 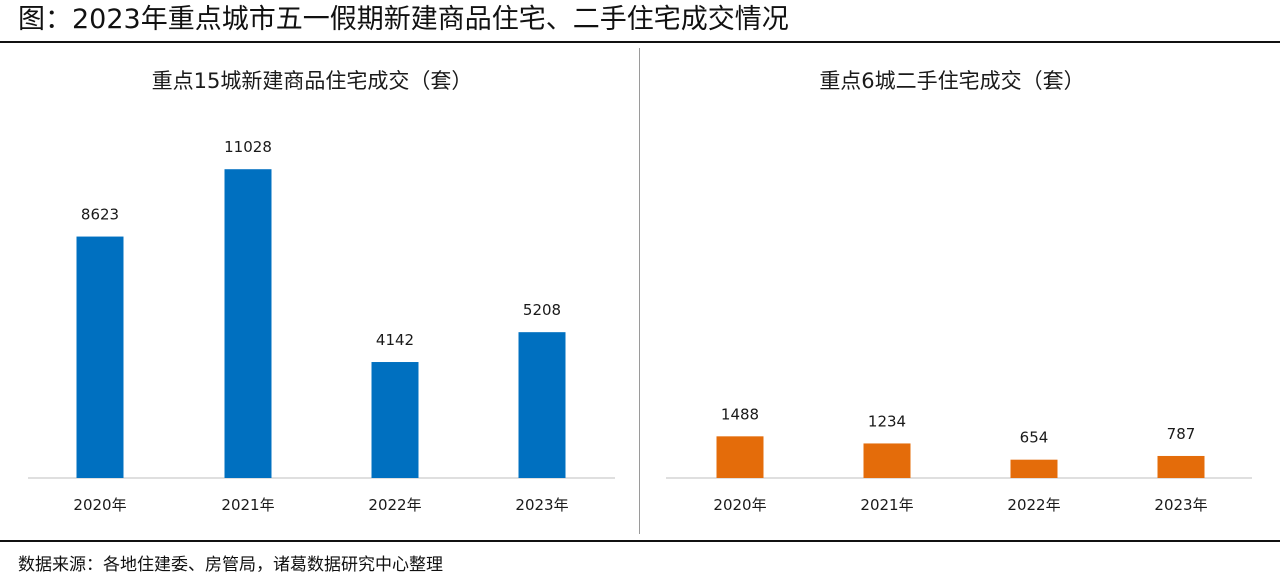 What do you see at coordinates (640, 541) in the screenshot?
I see `bottom-rule` at bounding box center [640, 541].